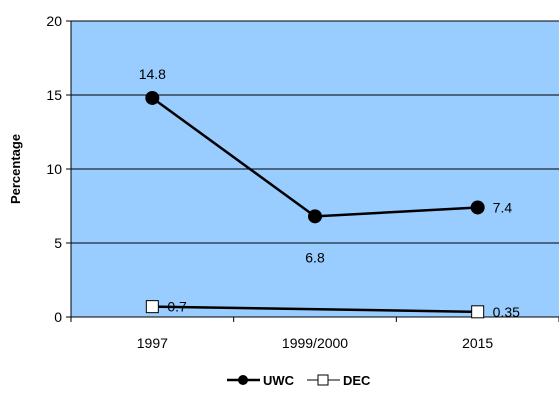 This screenshot has width=559, height=399. I want to click on y-axis-title: Percentage, so click(15, 169).